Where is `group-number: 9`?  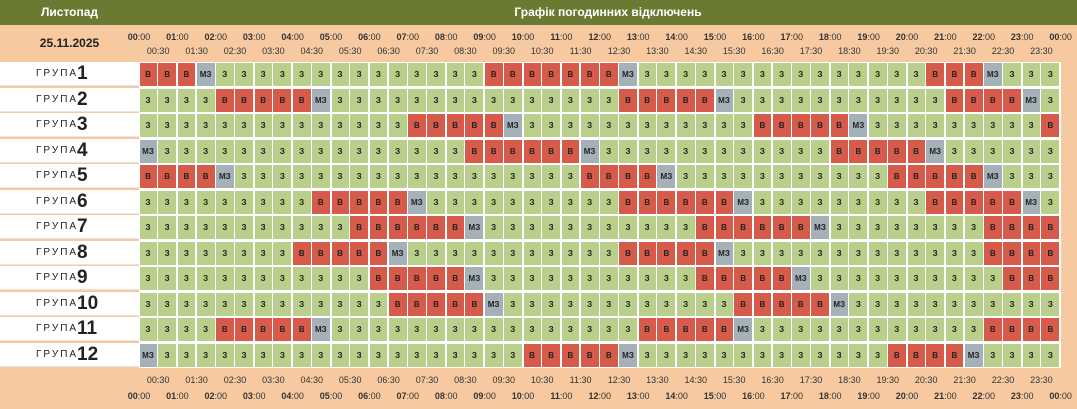
group-number: 9 is located at coordinates (82, 277).